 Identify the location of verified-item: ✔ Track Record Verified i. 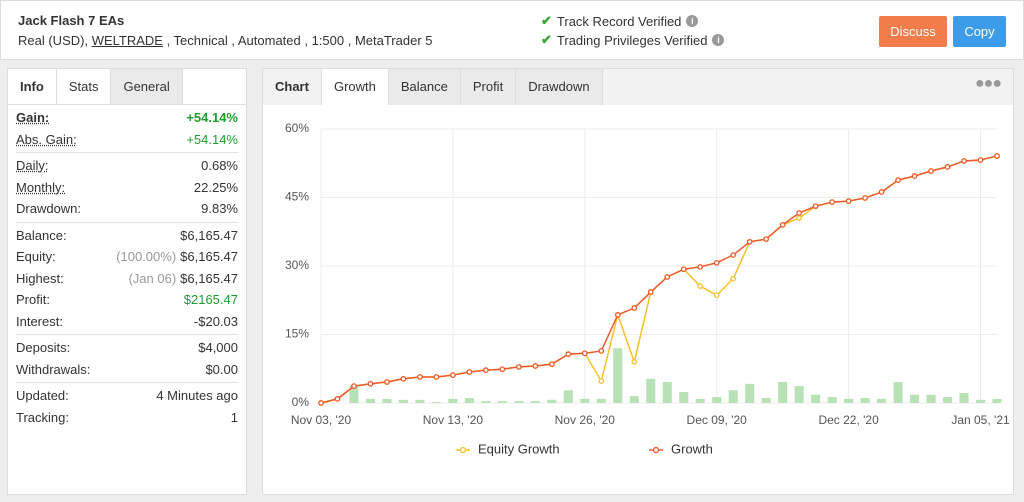
(620, 21).